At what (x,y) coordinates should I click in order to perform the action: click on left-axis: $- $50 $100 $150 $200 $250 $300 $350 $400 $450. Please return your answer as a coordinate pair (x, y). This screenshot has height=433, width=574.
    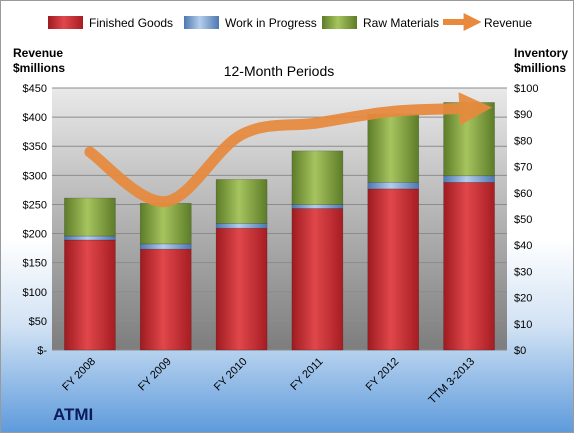
    Looking at the image, I should click on (35, 220).